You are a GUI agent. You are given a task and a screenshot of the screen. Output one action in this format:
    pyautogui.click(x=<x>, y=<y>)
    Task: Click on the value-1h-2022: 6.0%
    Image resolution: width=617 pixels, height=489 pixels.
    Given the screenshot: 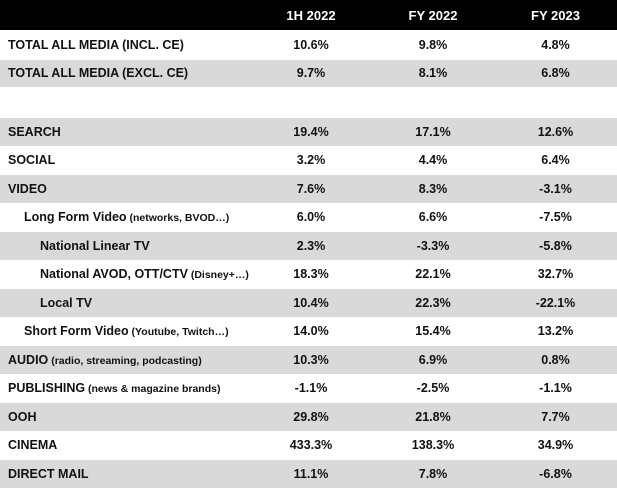 What is the action you would take?
    pyautogui.click(x=311, y=217)
    